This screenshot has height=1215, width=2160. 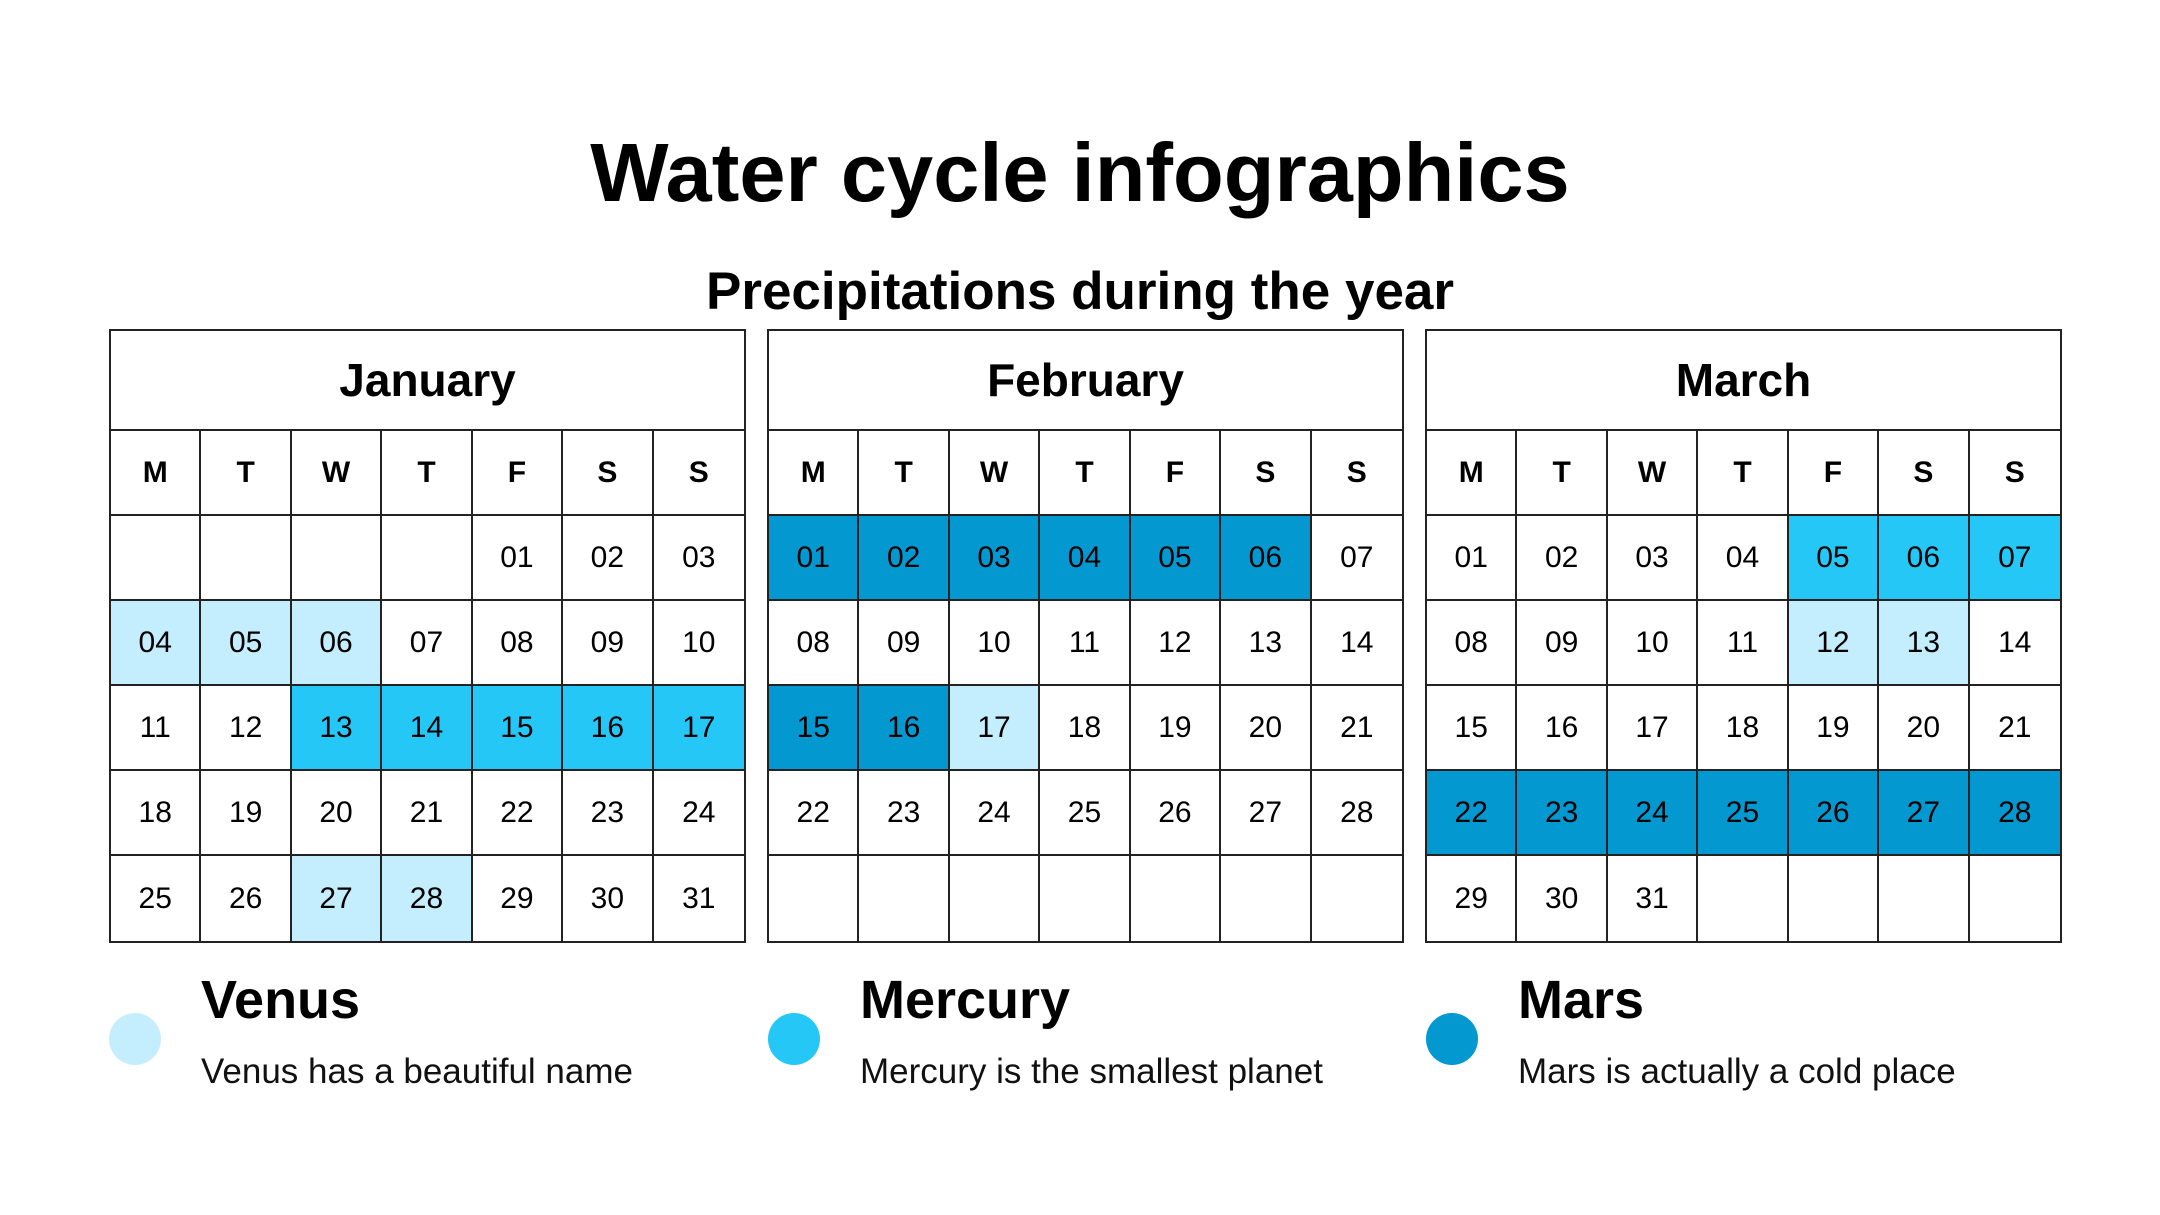 I want to click on legend-mars: Mars Mars is actually a cold place, so click(x=1736, y=1038).